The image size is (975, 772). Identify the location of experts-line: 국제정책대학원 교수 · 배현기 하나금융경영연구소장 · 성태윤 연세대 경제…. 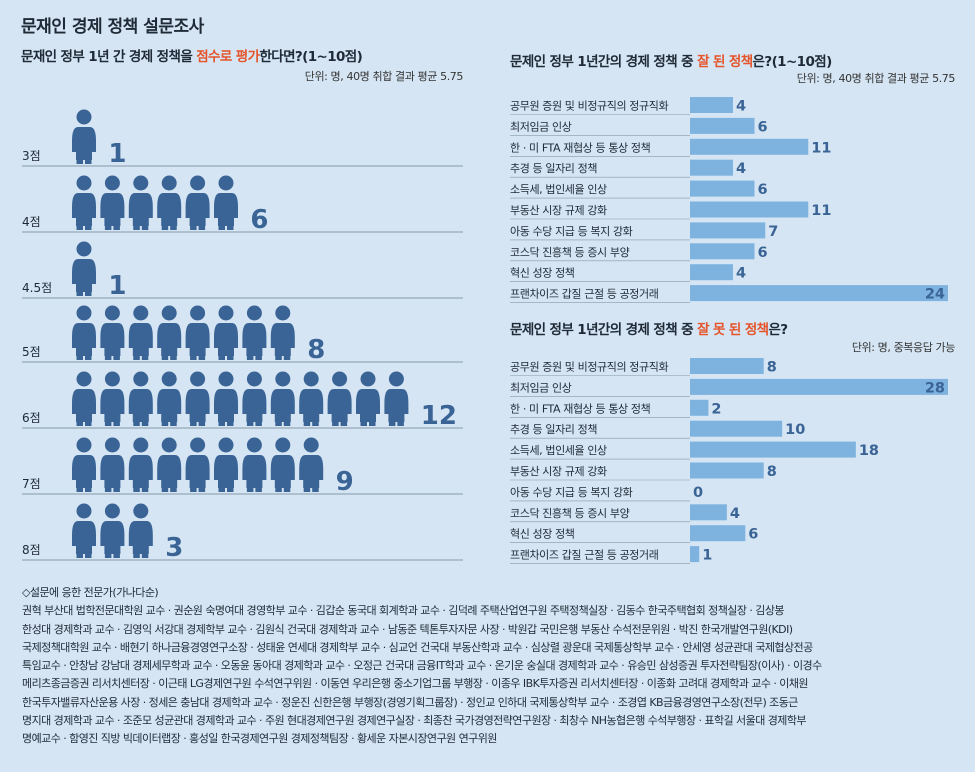
(417, 647).